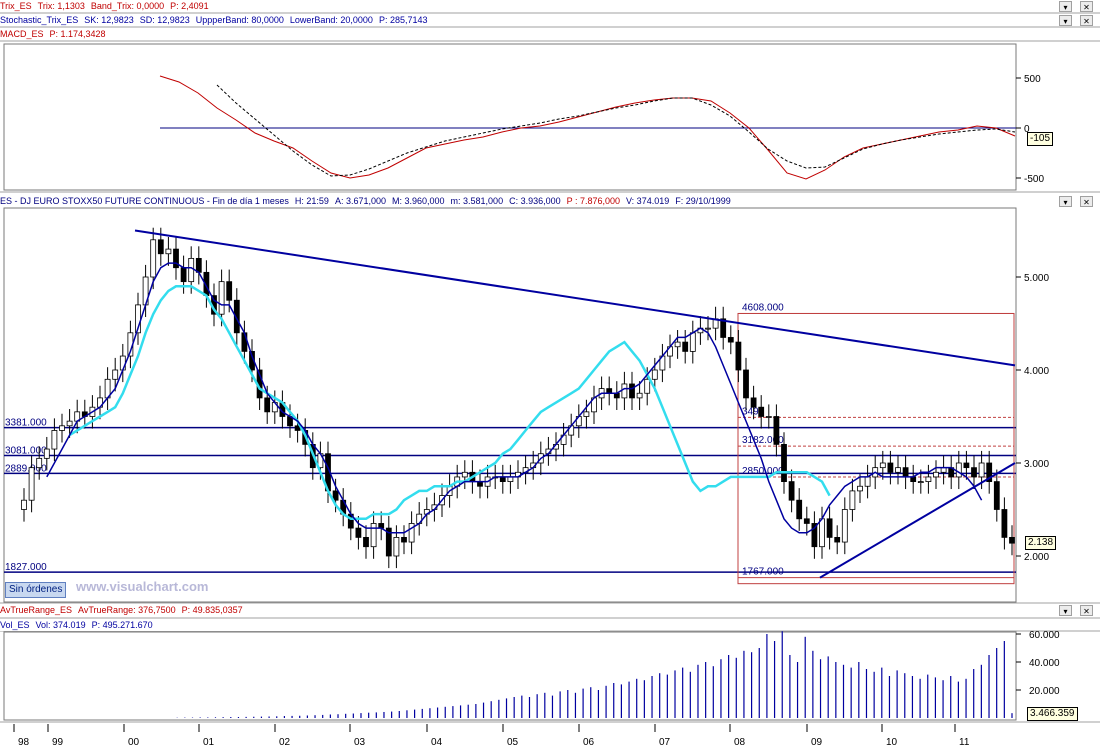  What do you see at coordinates (550, 735) in the screenshot?
I see `x-axis-strip` at bounding box center [550, 735].